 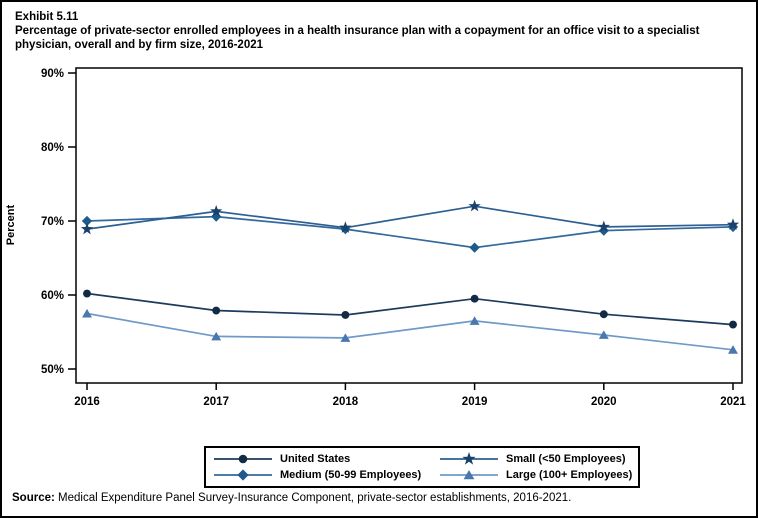 What do you see at coordinates (315, 458) in the screenshot?
I see `legend-label: United States` at bounding box center [315, 458].